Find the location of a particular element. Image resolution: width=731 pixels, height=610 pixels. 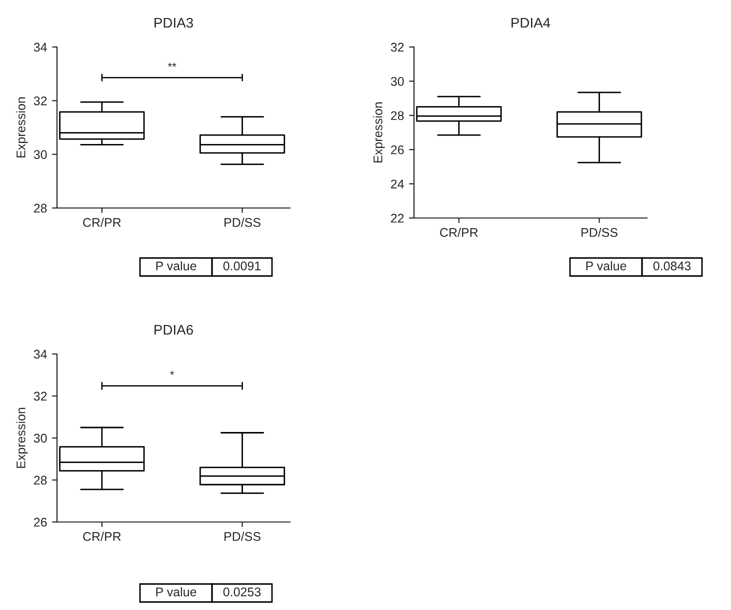

annotation: ** is located at coordinates (172, 64).